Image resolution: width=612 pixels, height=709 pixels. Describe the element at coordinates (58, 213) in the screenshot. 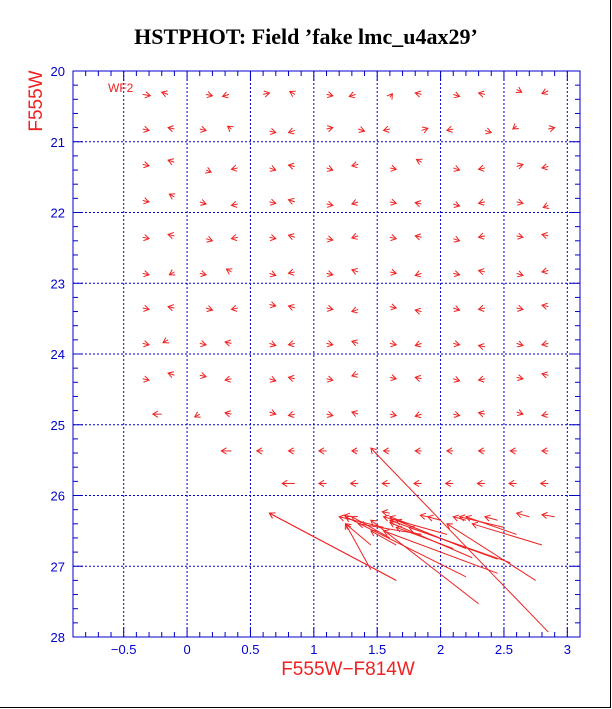

I see `y-tick-label: 22` at that location.